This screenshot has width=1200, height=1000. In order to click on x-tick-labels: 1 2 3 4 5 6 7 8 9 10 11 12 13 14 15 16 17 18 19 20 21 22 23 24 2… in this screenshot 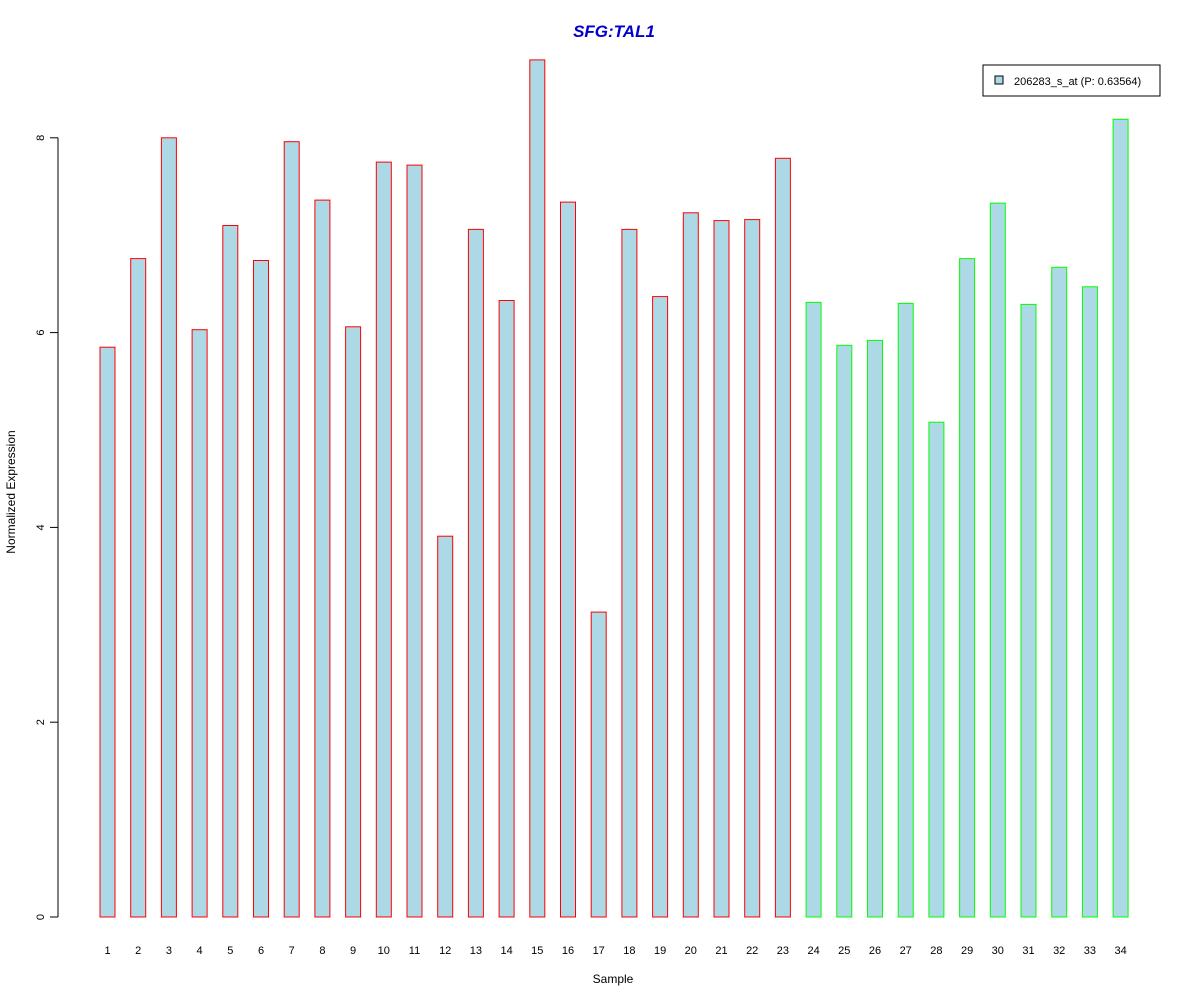, I will do `click(615, 951)`.